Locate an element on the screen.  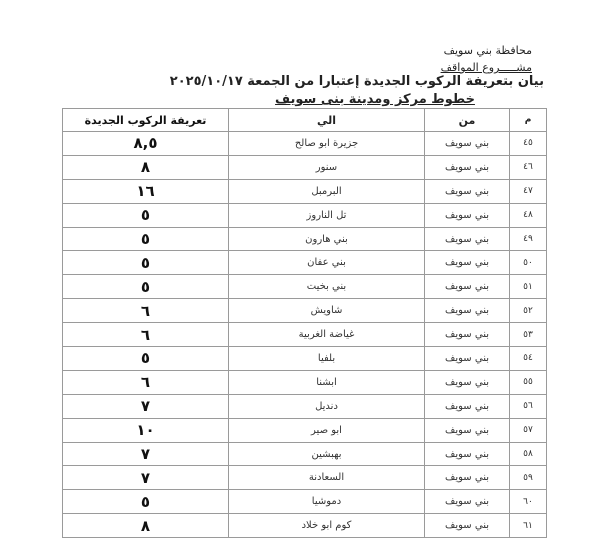
row-to: ابو صير is located at coordinates (326, 430).